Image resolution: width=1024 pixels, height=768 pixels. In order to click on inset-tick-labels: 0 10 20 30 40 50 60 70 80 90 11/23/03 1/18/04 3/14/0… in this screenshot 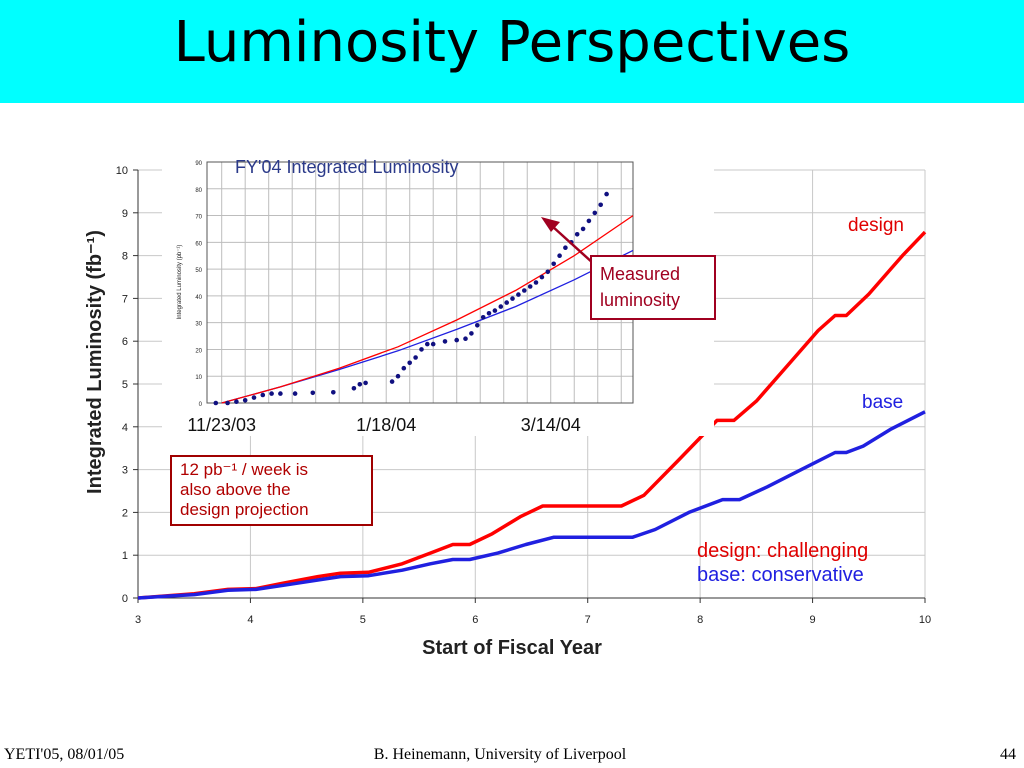, I will do `click(383, 298)`.